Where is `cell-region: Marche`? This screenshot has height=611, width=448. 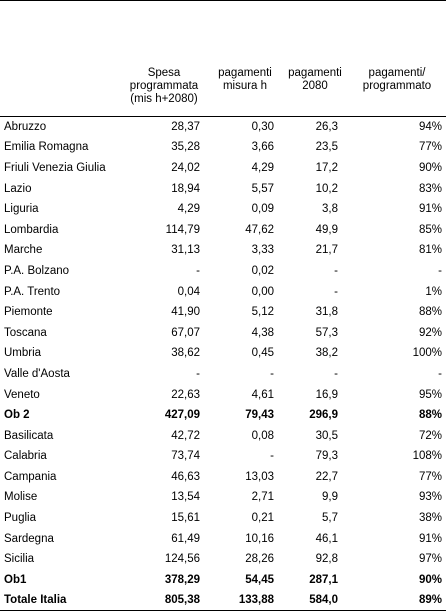 cell-region: Marche is located at coordinates (23, 250).